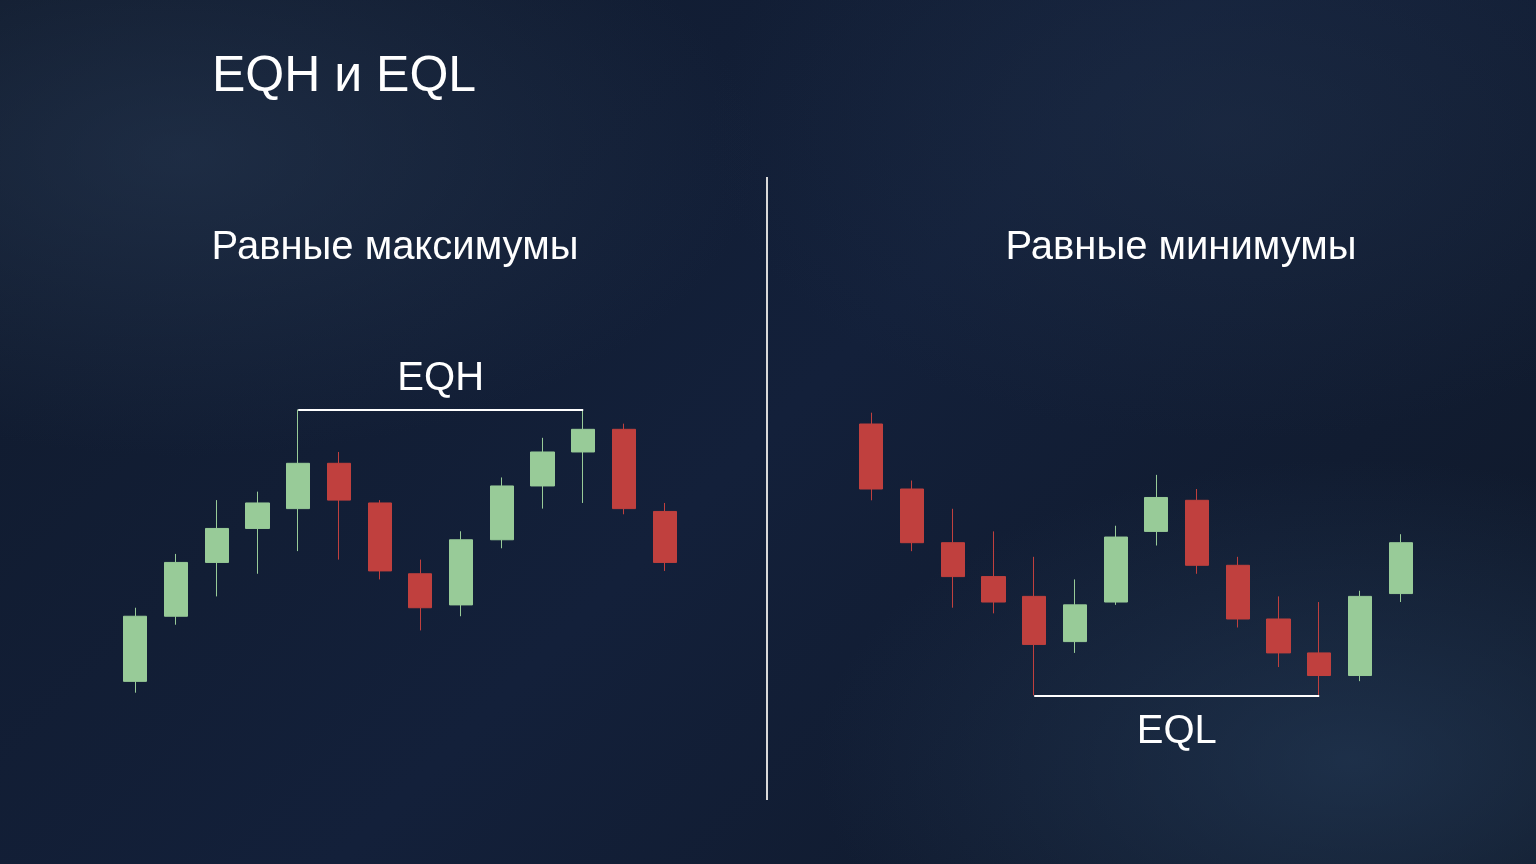 The image size is (1536, 864). I want to click on ref-line-label: EQL, so click(1176, 729).